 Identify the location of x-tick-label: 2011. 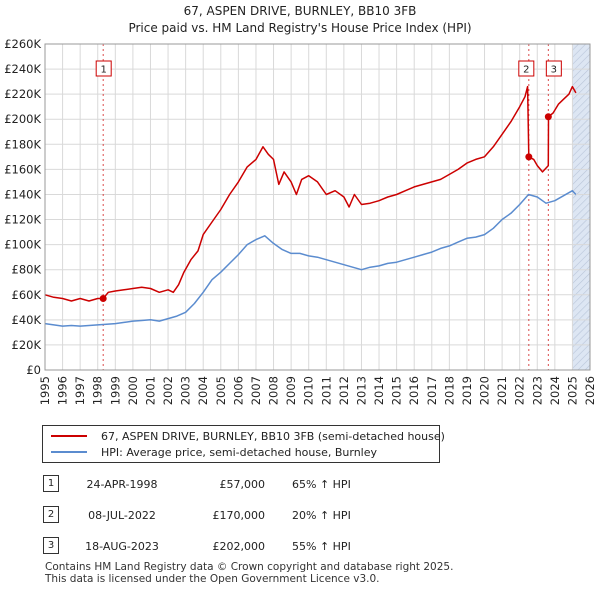
(326, 390).